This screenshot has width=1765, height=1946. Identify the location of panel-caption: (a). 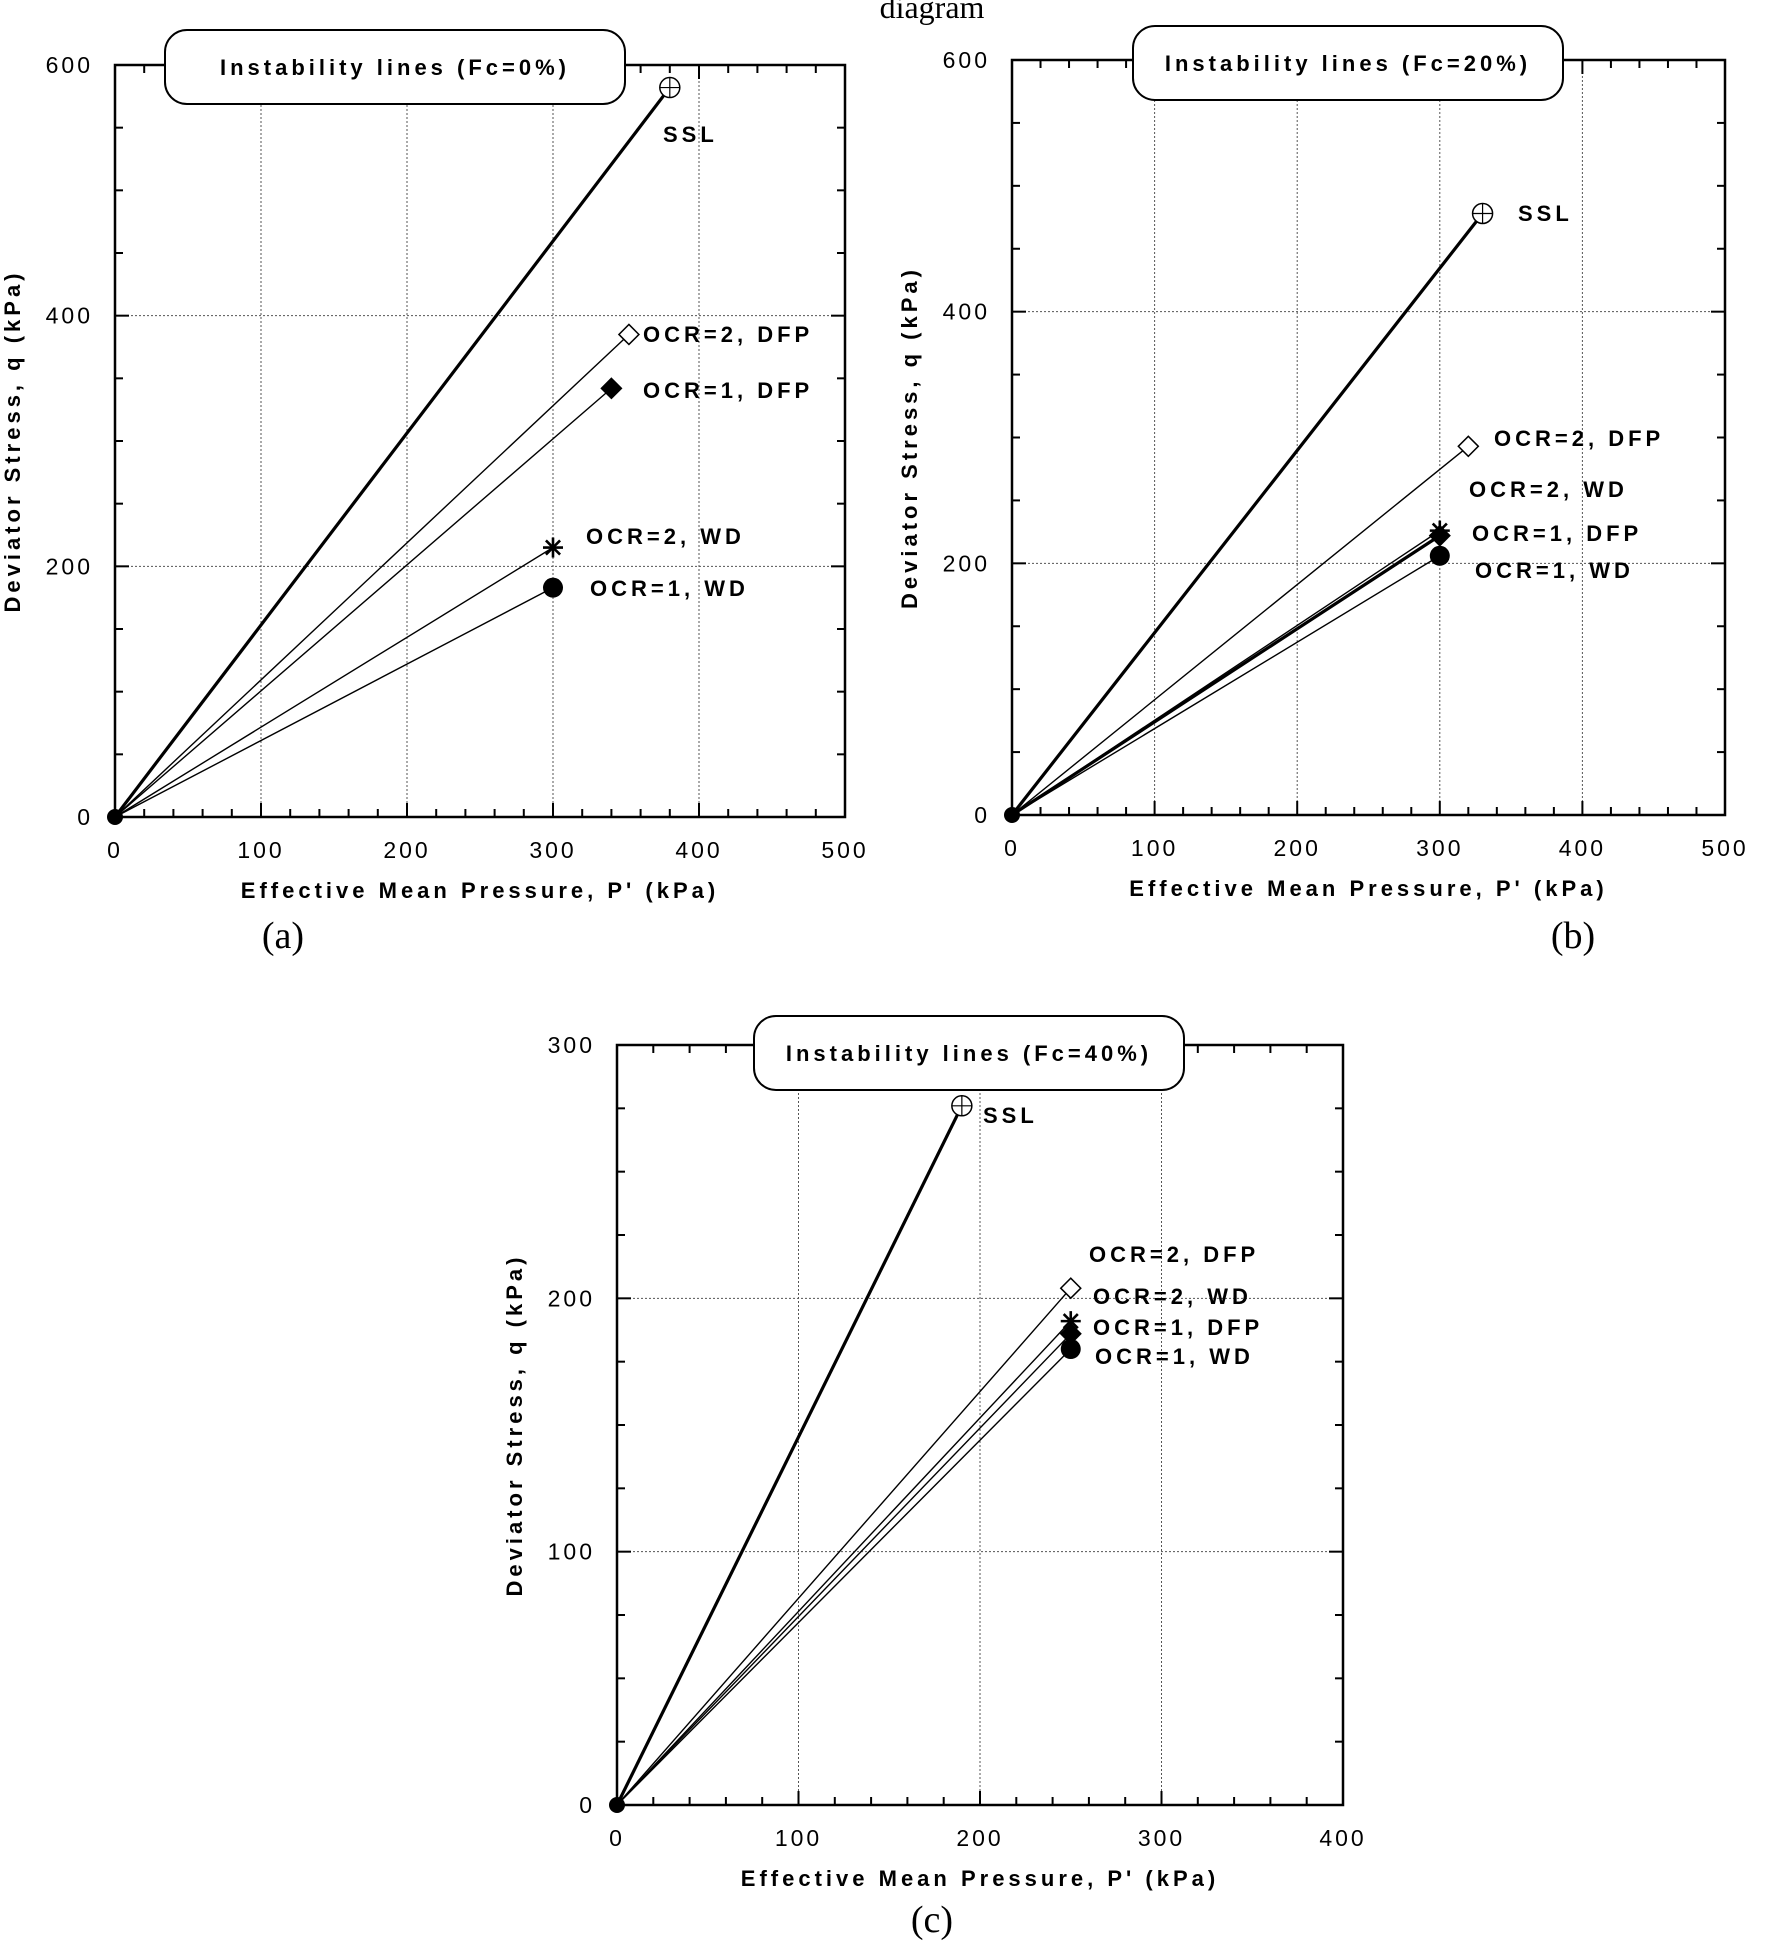
(283, 936).